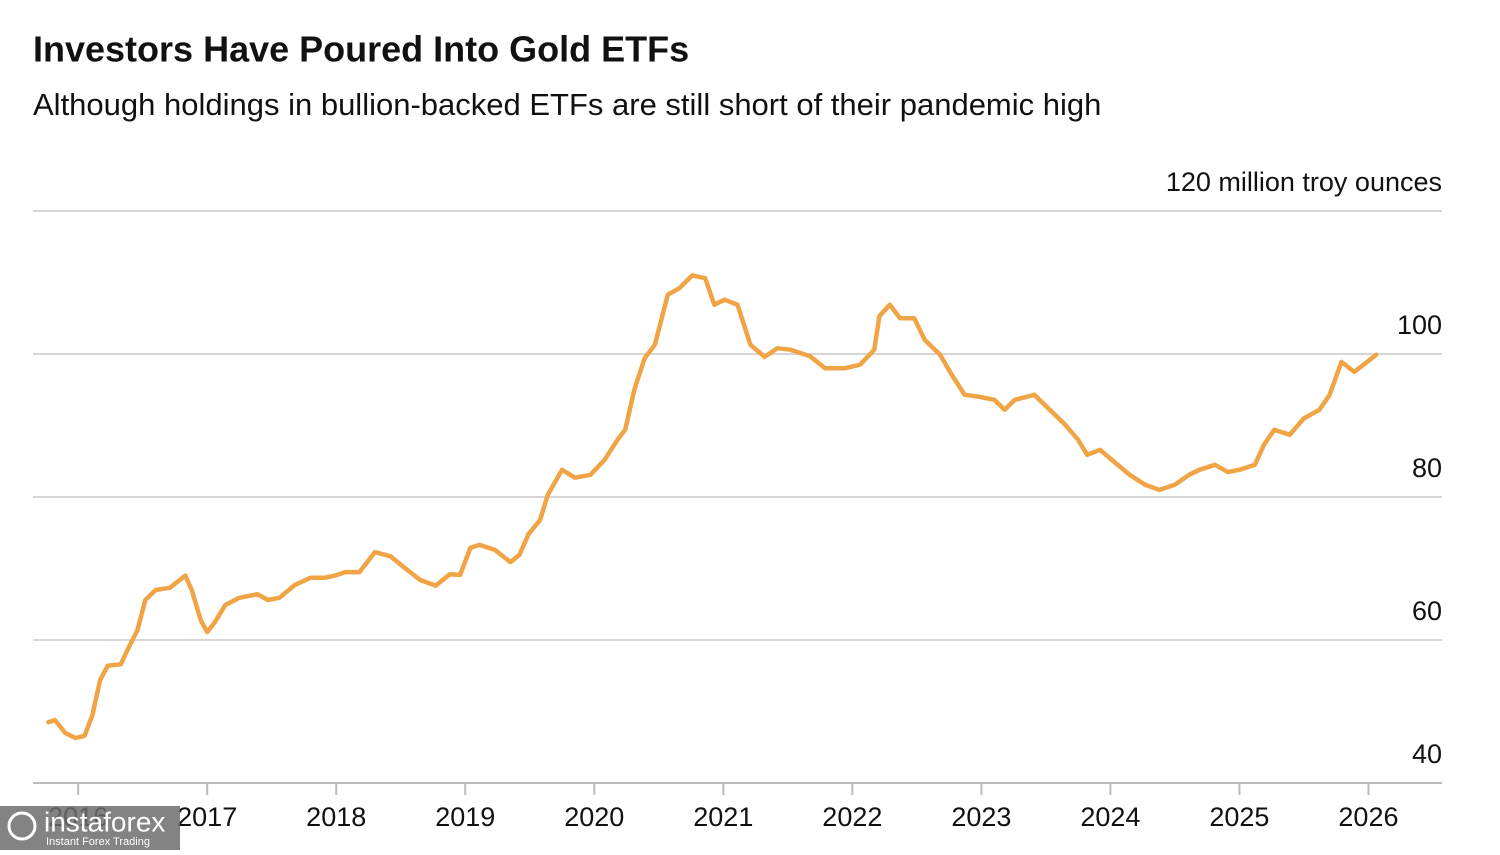 This screenshot has width=1500, height=855. What do you see at coordinates (207, 817) in the screenshot?
I see `x-tick-label: 2017` at bounding box center [207, 817].